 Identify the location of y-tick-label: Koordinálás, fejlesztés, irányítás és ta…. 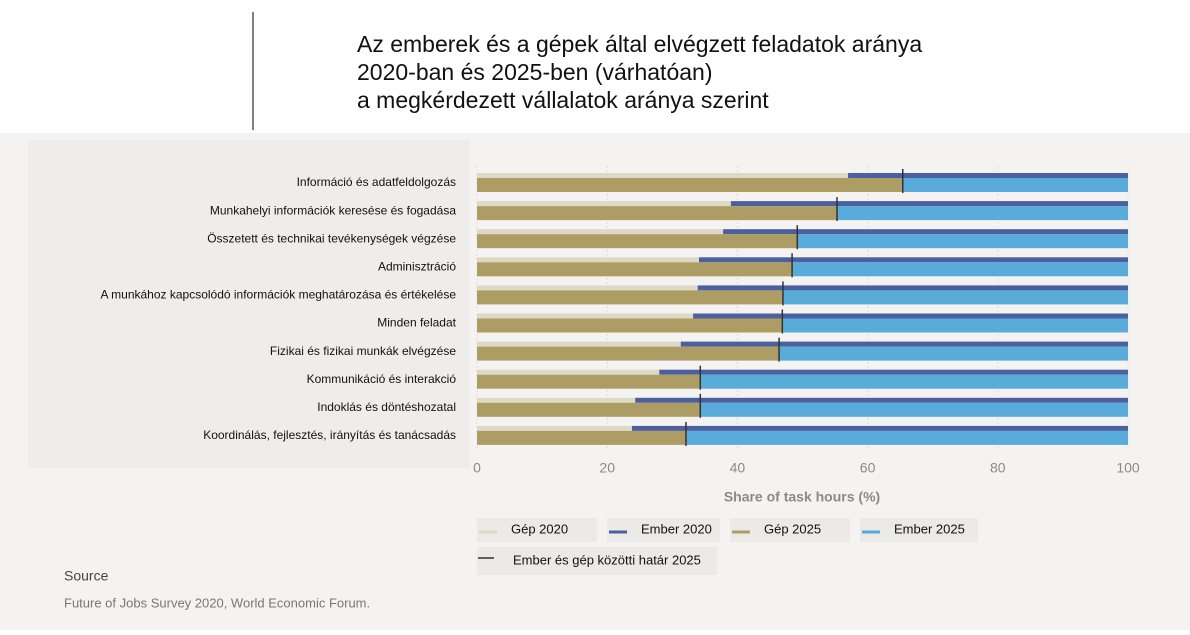
(329, 435).